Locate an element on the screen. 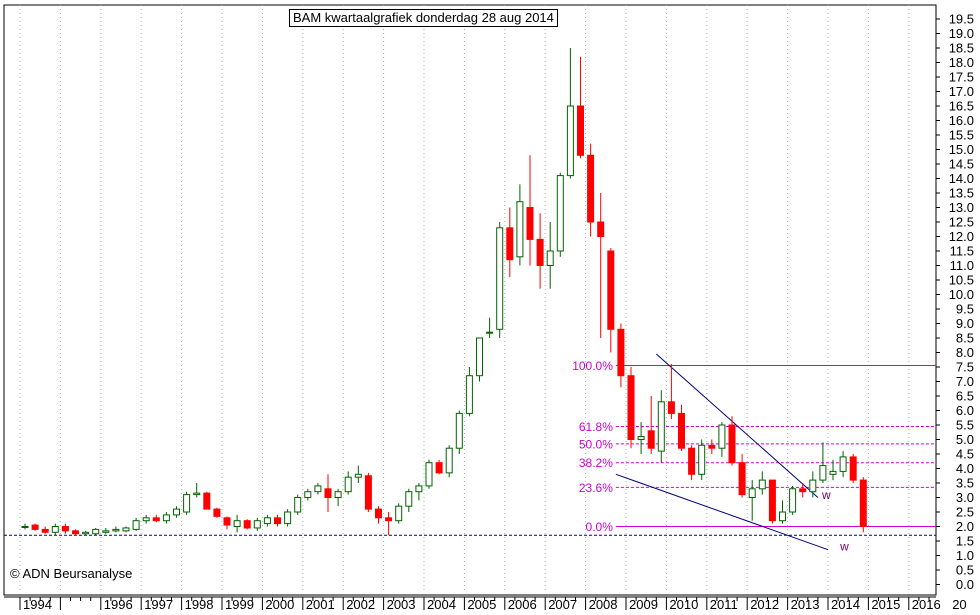 This screenshot has height=615, width=980. y-tick-label: 13.0 is located at coordinates (961, 207).